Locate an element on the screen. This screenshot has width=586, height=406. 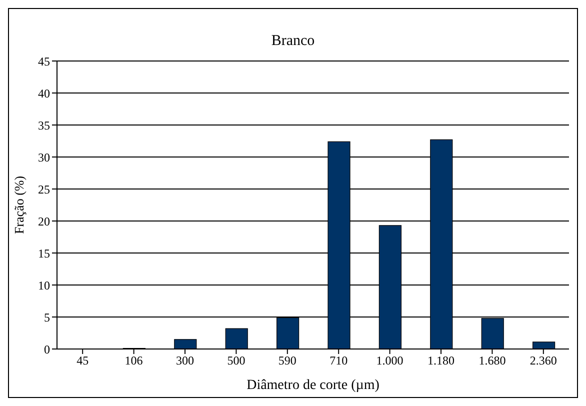
x-tick-label: 300 is located at coordinates (185, 361).